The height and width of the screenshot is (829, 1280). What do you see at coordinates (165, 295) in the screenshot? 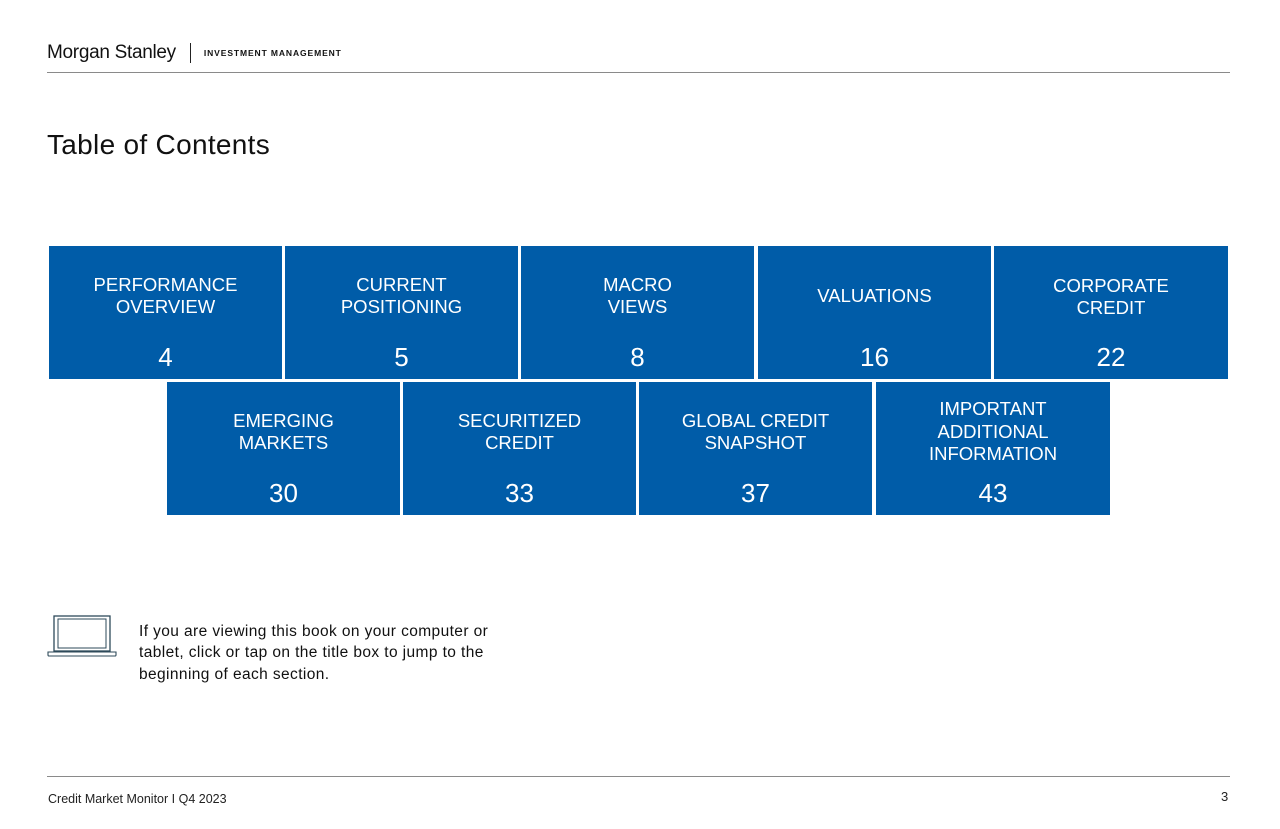
I see `tile-label: PERFORMANCE OVERVIEW` at bounding box center [165, 295].